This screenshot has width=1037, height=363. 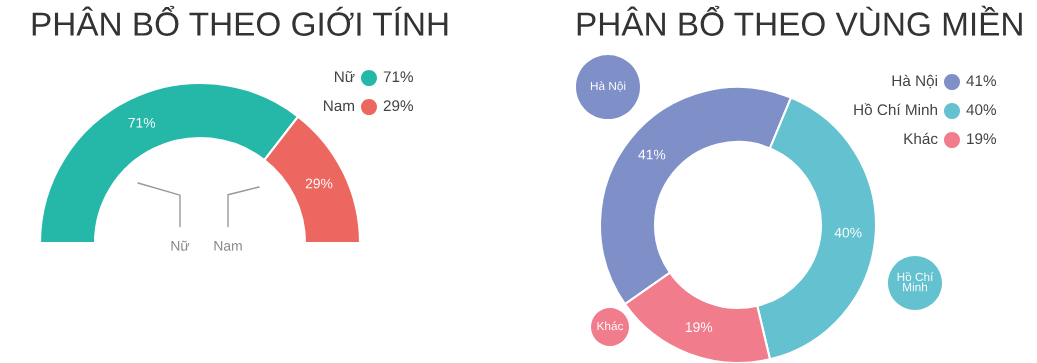 What do you see at coordinates (339, 106) in the screenshot?
I see `legend-label: Nam` at bounding box center [339, 106].